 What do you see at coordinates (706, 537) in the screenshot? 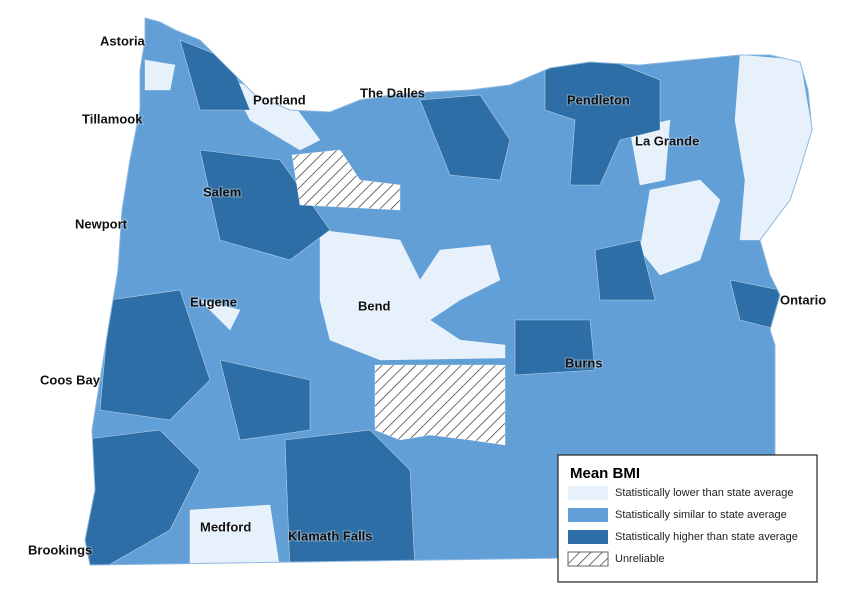
I see `legend-label: Statistically higher than state average` at bounding box center [706, 537].